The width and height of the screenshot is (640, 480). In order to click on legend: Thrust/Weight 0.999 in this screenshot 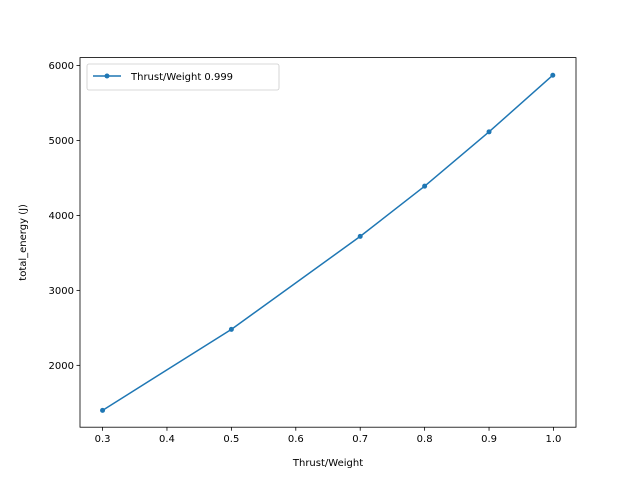, I will do `click(183, 77)`.